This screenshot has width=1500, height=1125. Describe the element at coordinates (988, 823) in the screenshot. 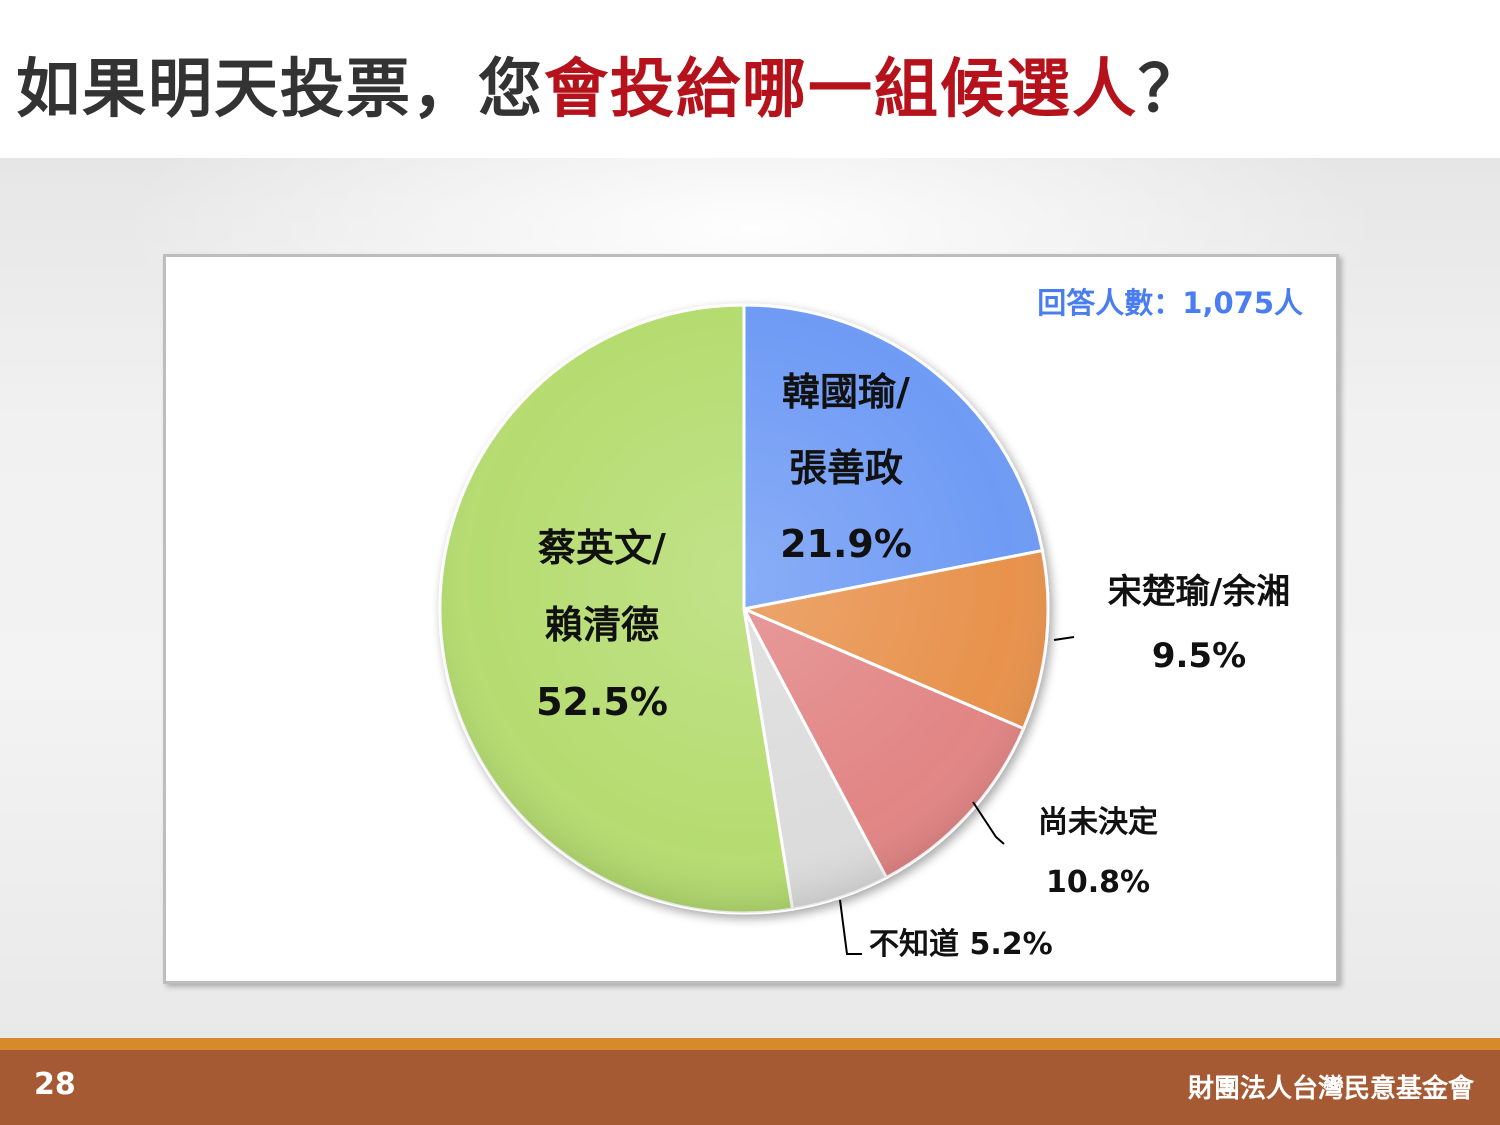

I see `leader-line-undecided` at that location.